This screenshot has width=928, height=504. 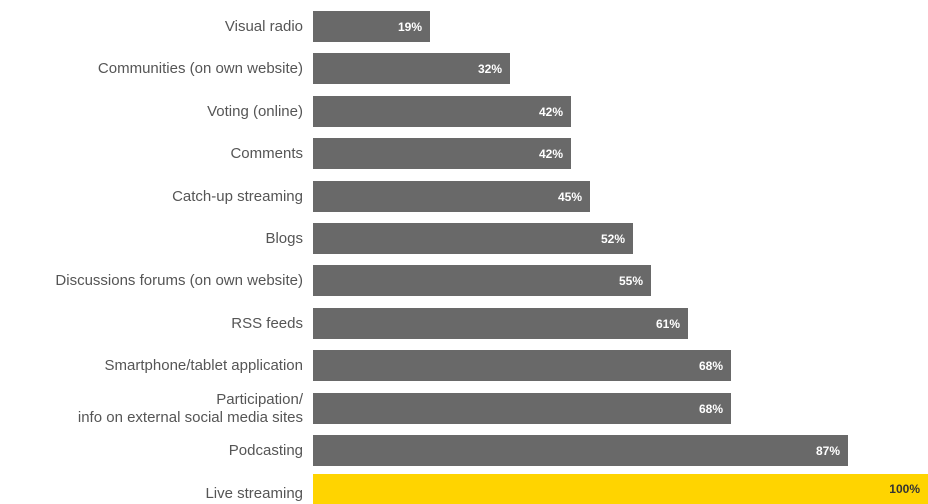 What do you see at coordinates (237, 196) in the screenshot?
I see `category-label: Catch-up streaming` at bounding box center [237, 196].